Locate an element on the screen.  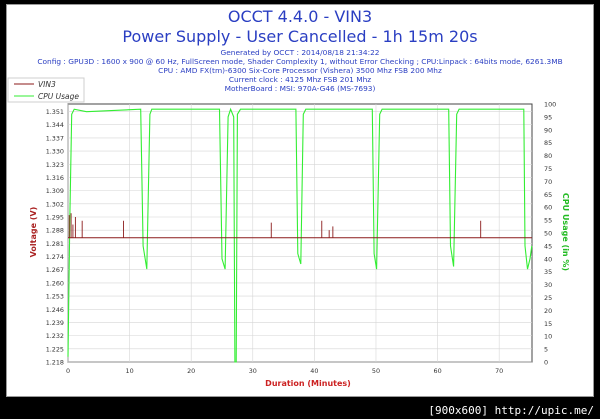
y-tick-label-right: 15 is located at coordinates (548, 324).